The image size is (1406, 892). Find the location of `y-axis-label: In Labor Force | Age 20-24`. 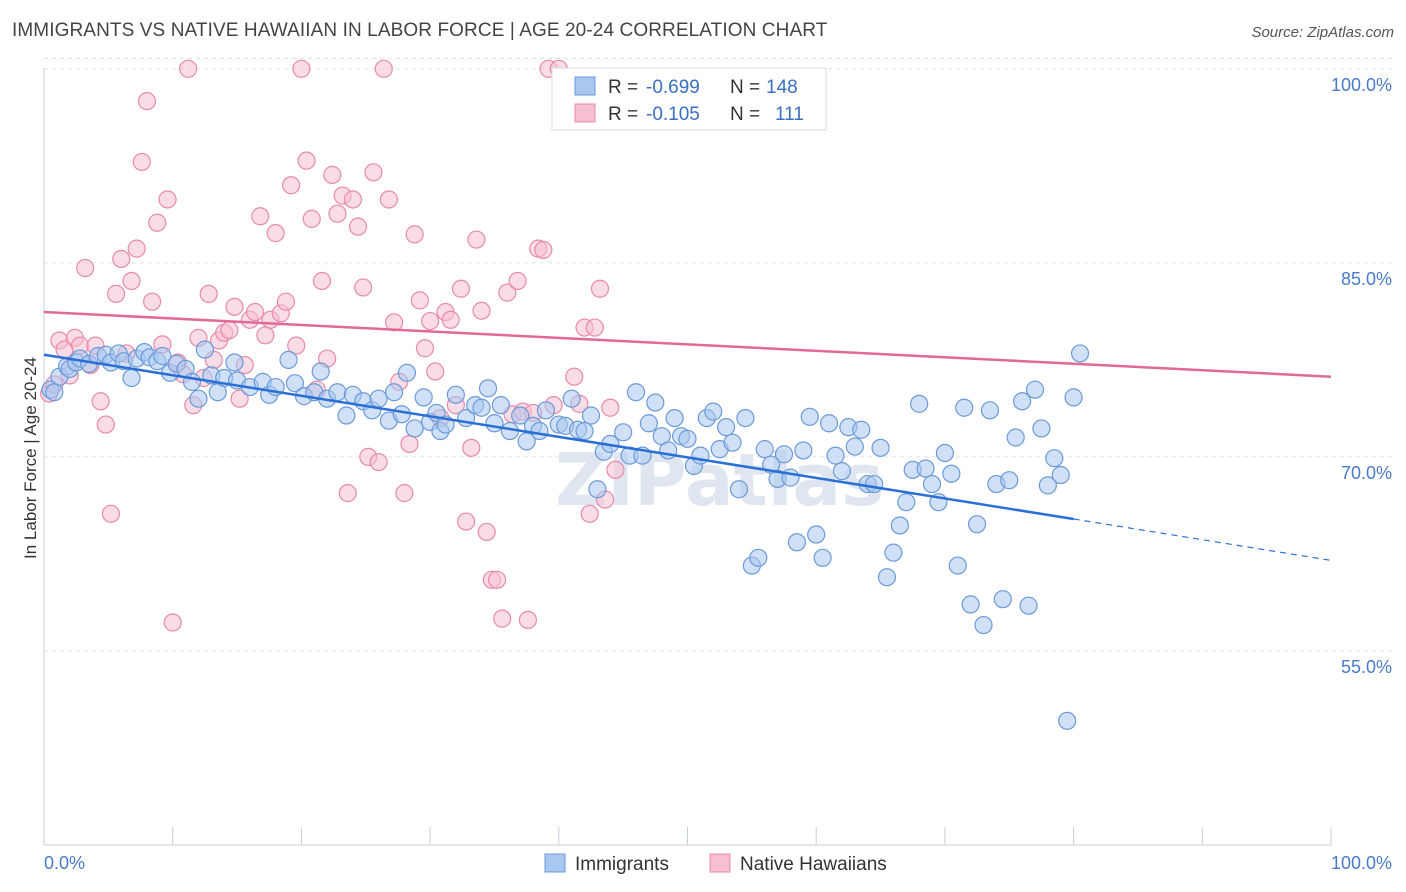

y-axis-label: In Labor Force | Age 20-24 is located at coordinates (30, 458).